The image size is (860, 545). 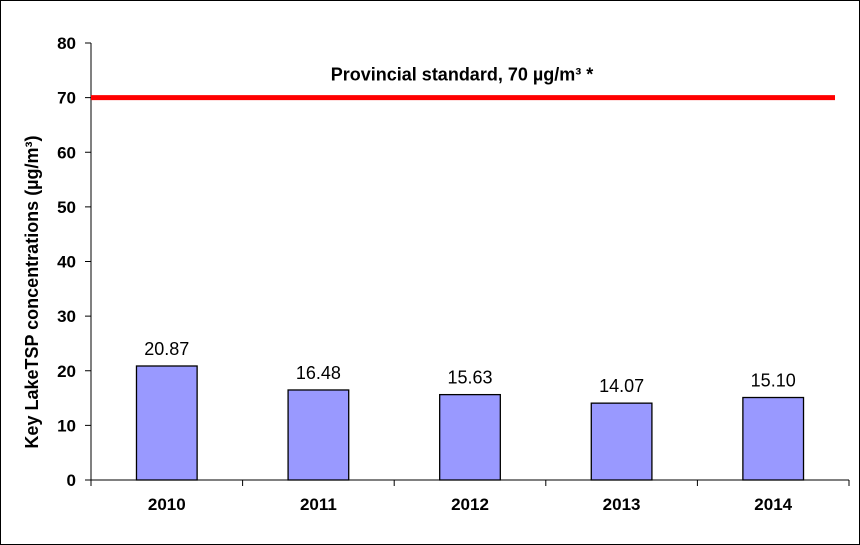 What do you see at coordinates (71, 480) in the screenshot?
I see `y-tick-label: 0` at bounding box center [71, 480].